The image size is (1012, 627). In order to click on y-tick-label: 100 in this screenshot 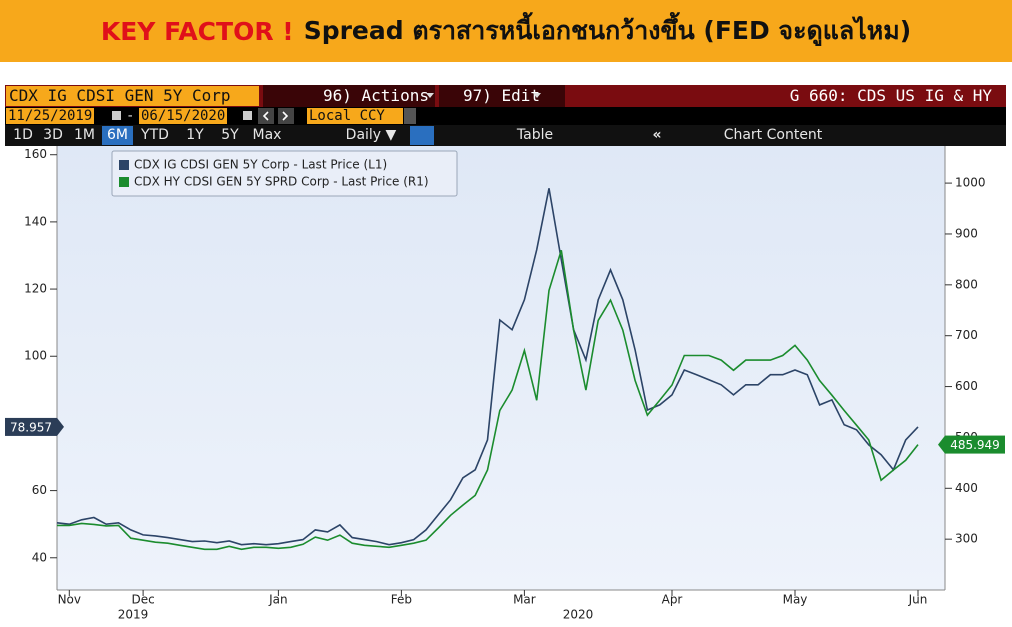, I will do `click(35, 356)`.